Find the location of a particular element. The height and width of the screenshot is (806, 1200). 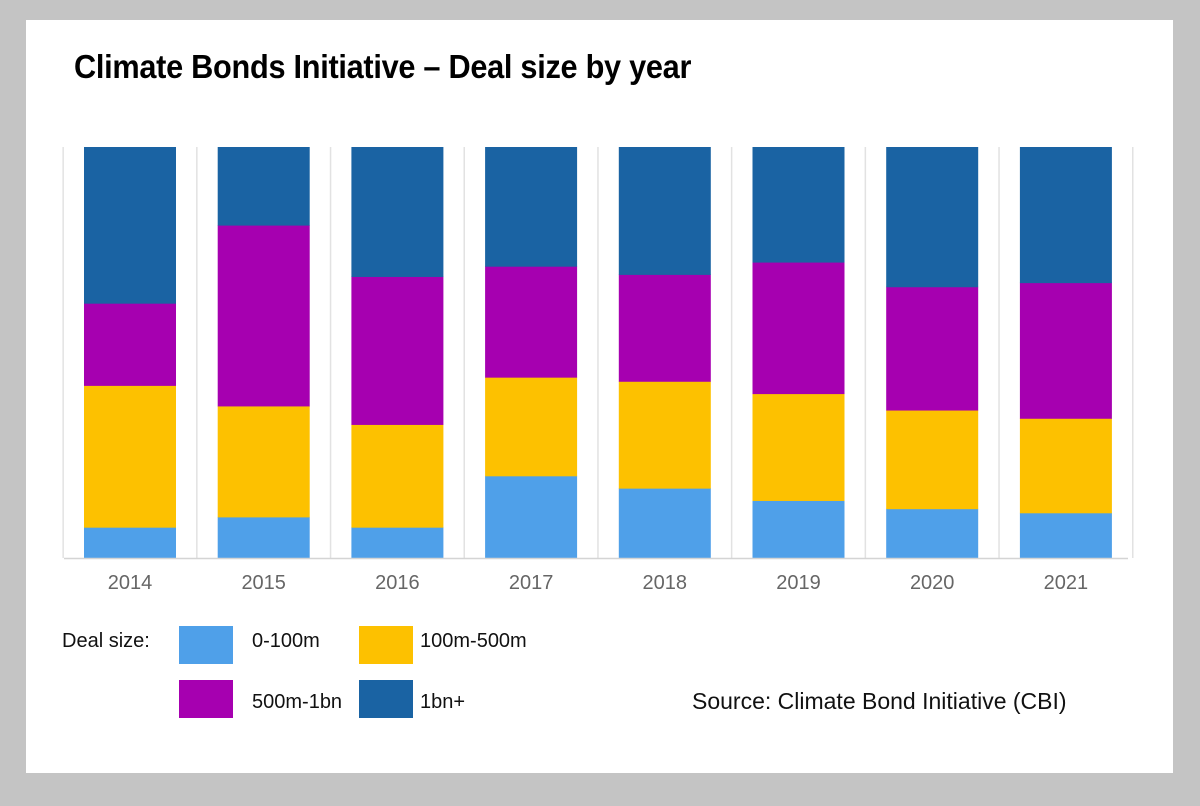

x-tick-label: 2020 is located at coordinates (932, 583).